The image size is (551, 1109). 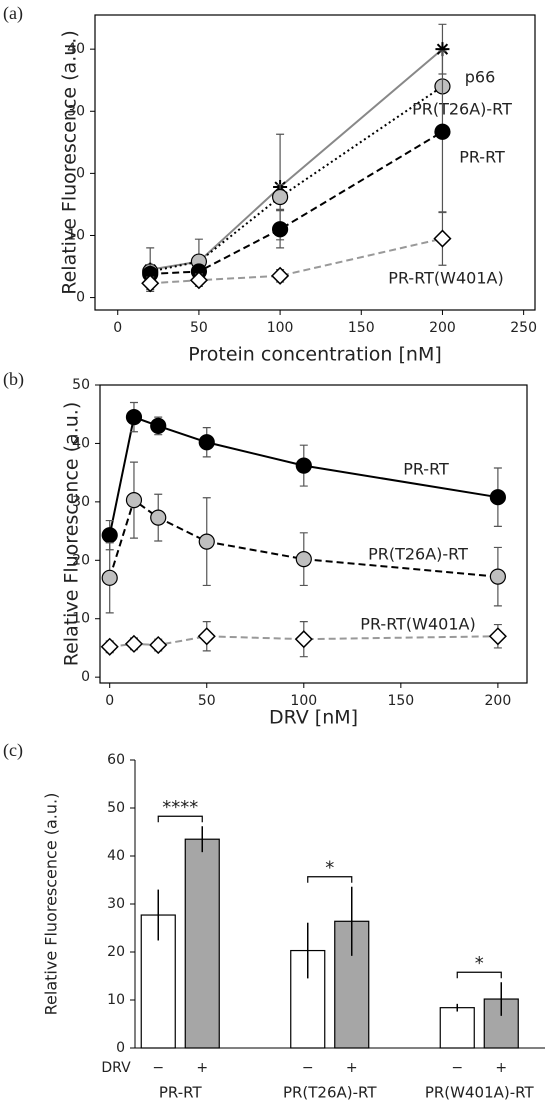 What do you see at coordinates (480, 77) in the screenshot?
I see `series-label: p66` at bounding box center [480, 77].